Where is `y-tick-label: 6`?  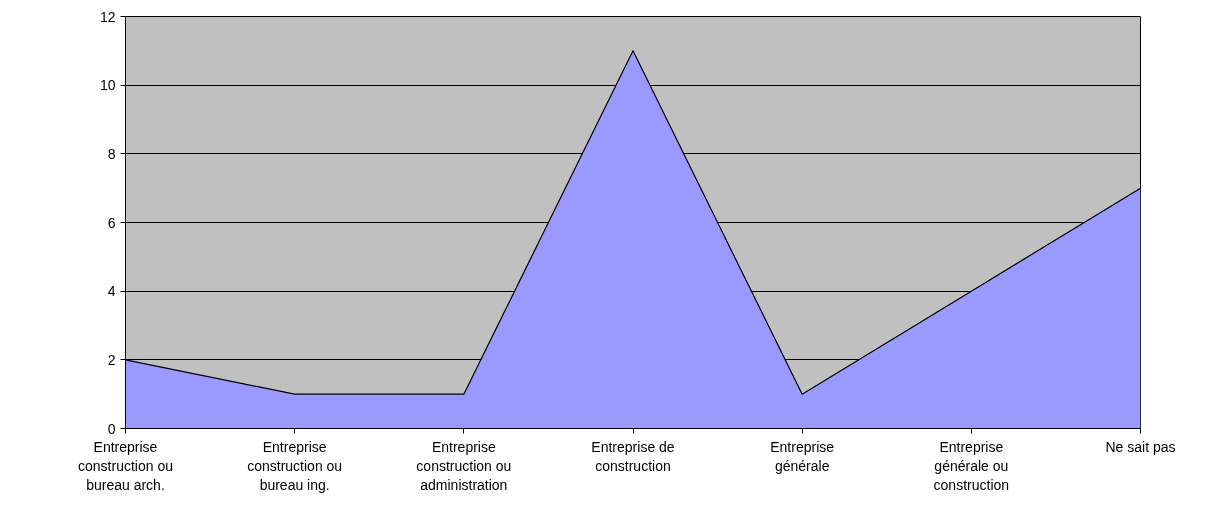 y-tick-label: 6 is located at coordinates (111, 222).